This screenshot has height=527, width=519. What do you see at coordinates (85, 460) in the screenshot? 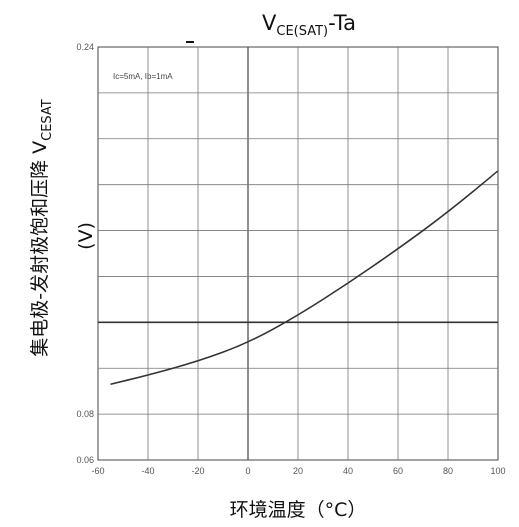
I see `y-tick-label: 0.06` at bounding box center [85, 460].